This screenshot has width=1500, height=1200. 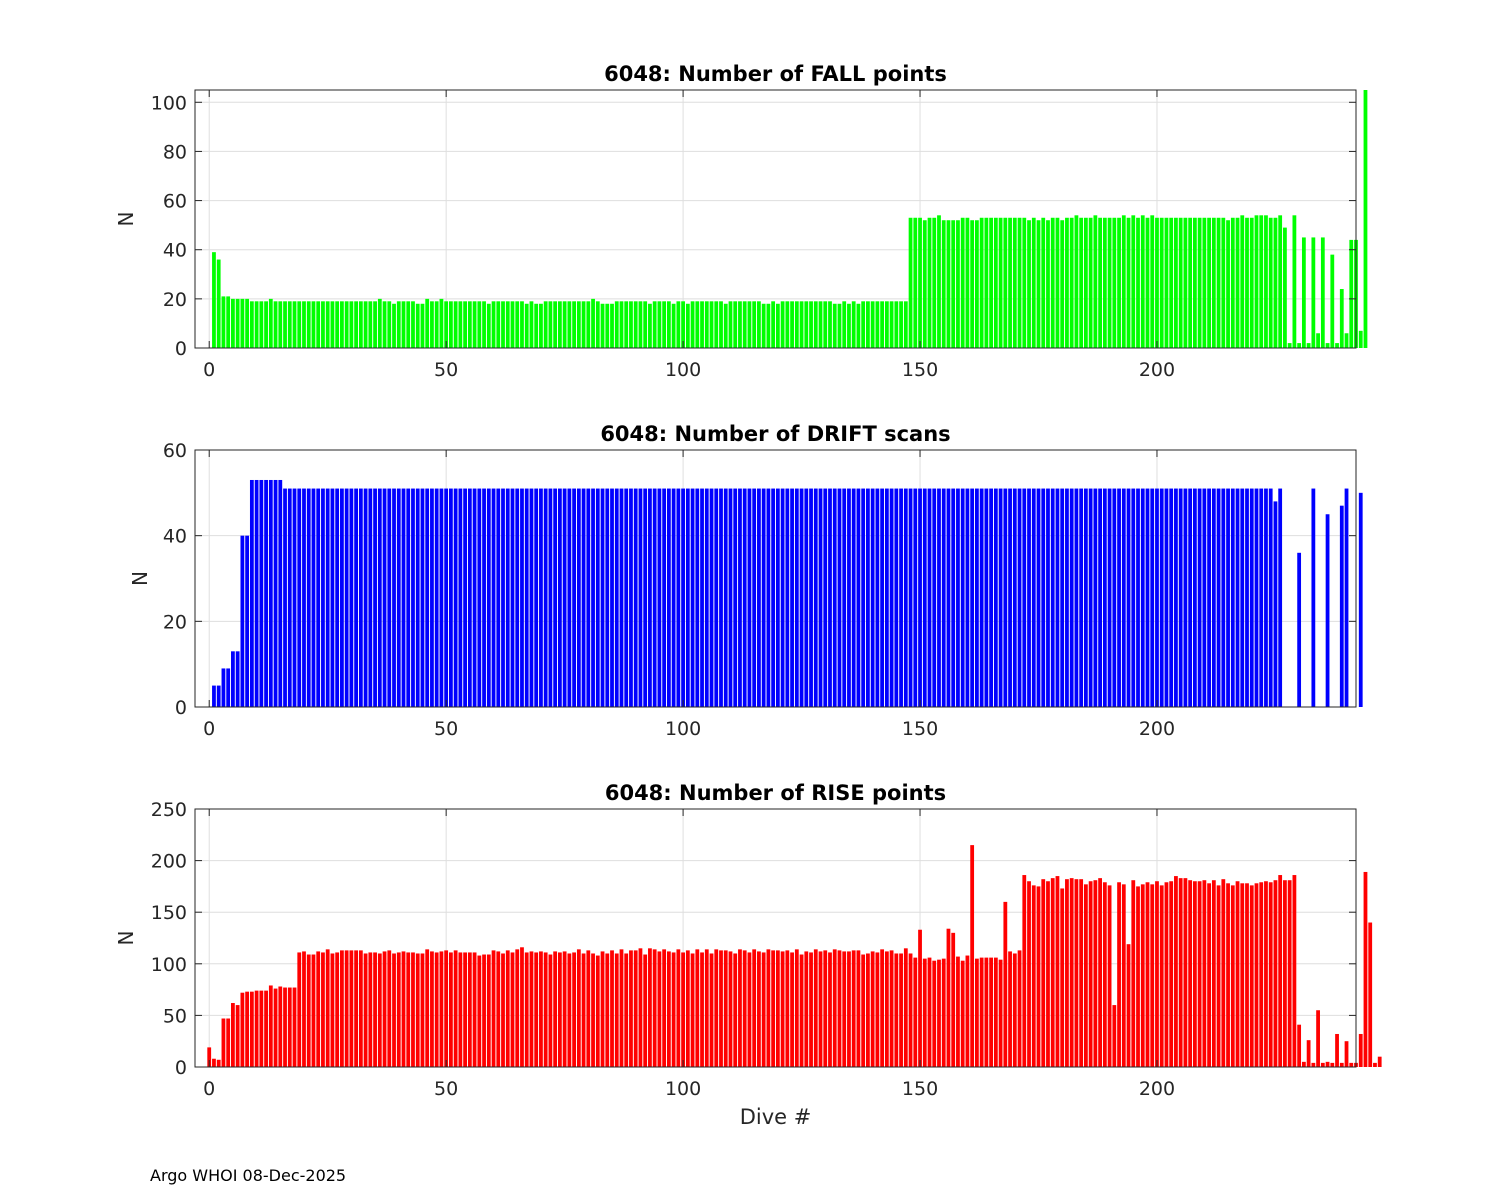 What do you see at coordinates (175, 251) in the screenshot?
I see `fall-y-tick-label: 40` at bounding box center [175, 251].